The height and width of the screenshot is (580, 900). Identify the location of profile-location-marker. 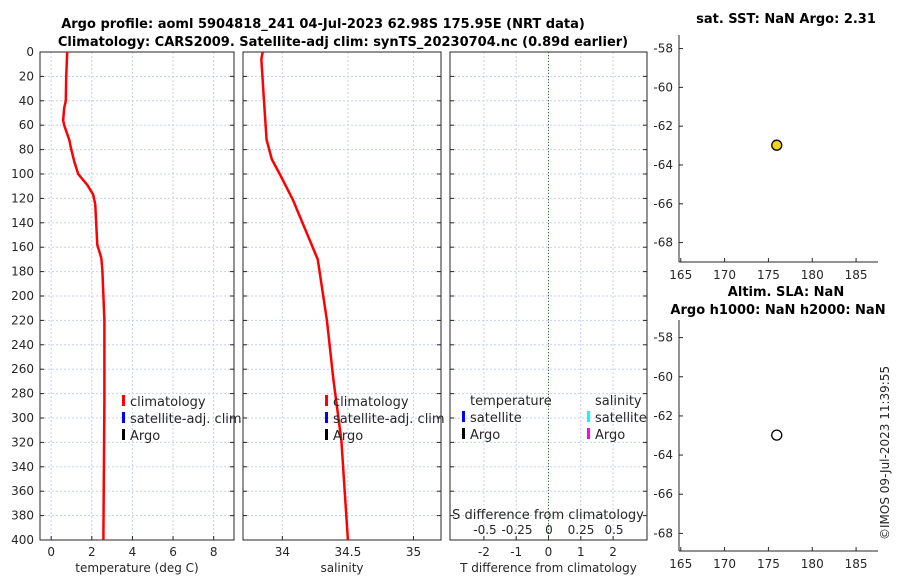
(777, 145).